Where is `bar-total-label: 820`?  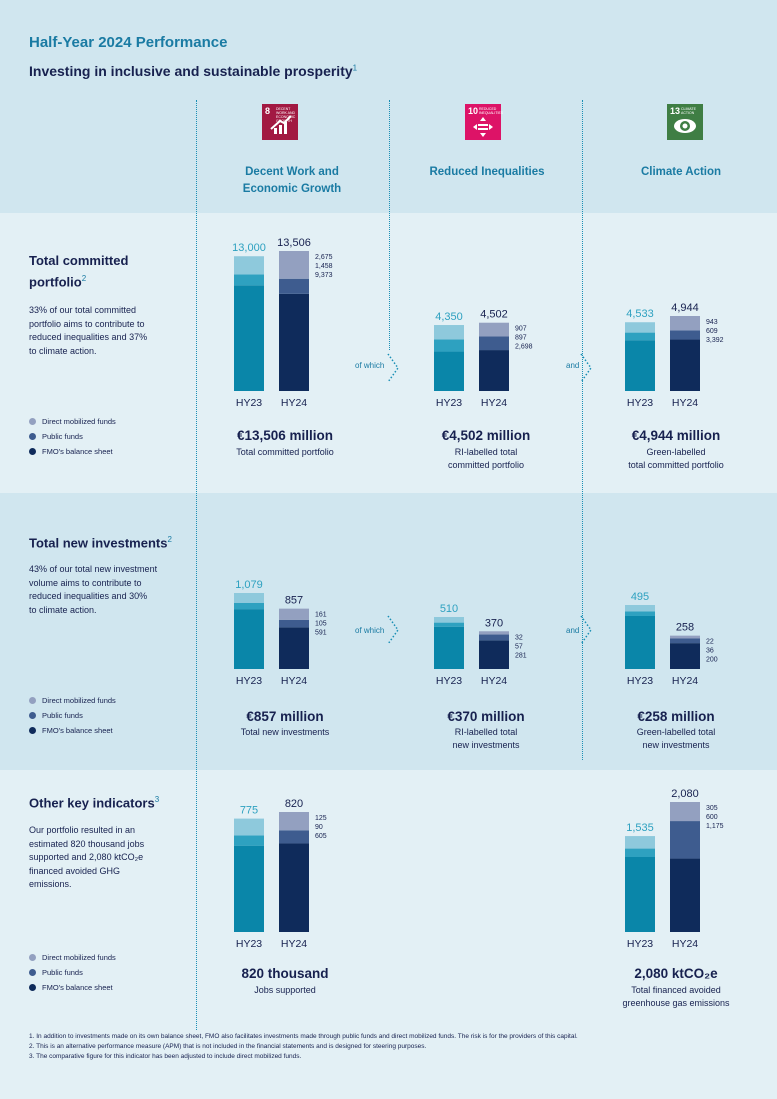
bar-total-label: 820 is located at coordinates (294, 804).